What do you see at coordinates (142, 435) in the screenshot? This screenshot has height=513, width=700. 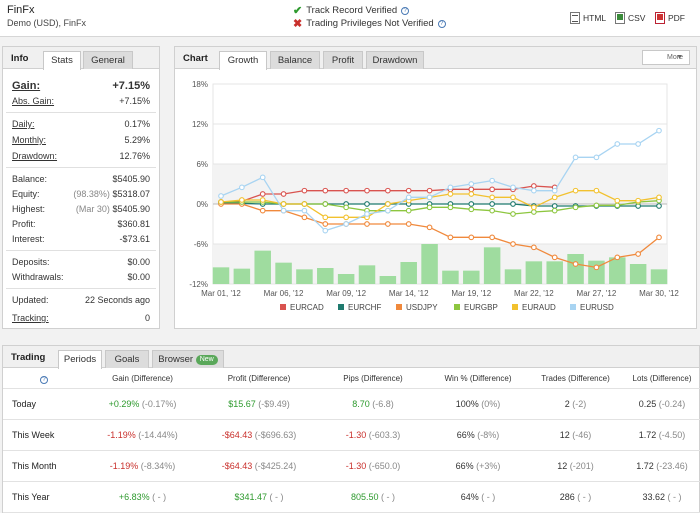 I see `table-cell: -1.19% (-14.44%)` at bounding box center [142, 435].